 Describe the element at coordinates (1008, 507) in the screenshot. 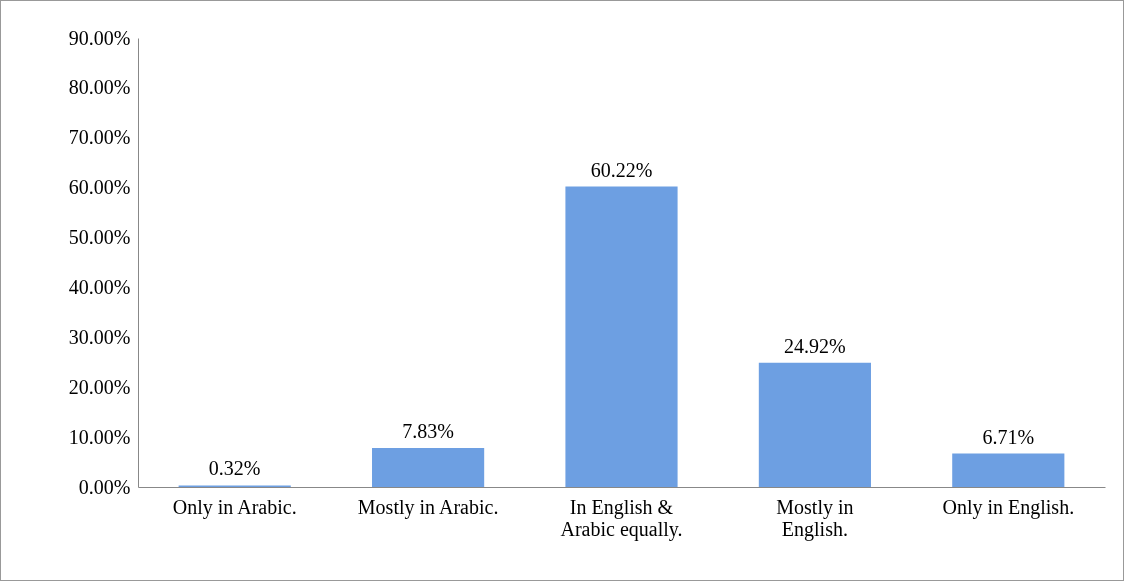

I see `x-tick-label: Only in English.` at that location.